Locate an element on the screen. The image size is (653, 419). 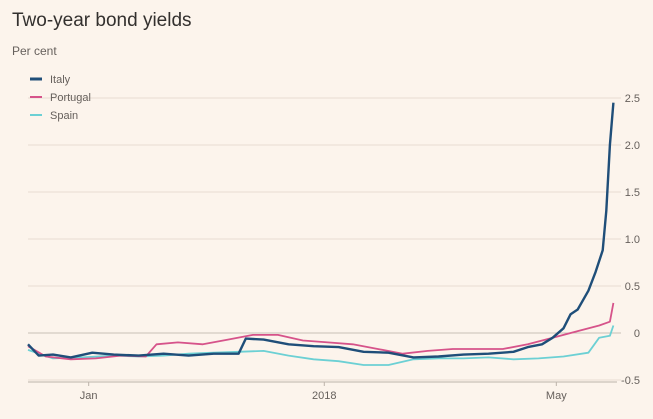
legend: Italy Portugal Spain is located at coordinates (60, 98).